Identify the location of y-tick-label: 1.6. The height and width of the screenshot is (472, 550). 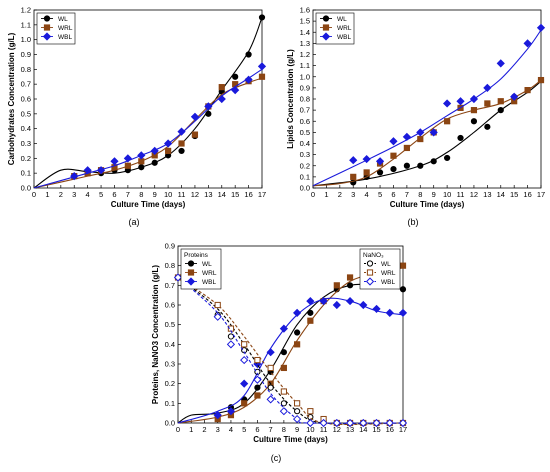
(305, 10).